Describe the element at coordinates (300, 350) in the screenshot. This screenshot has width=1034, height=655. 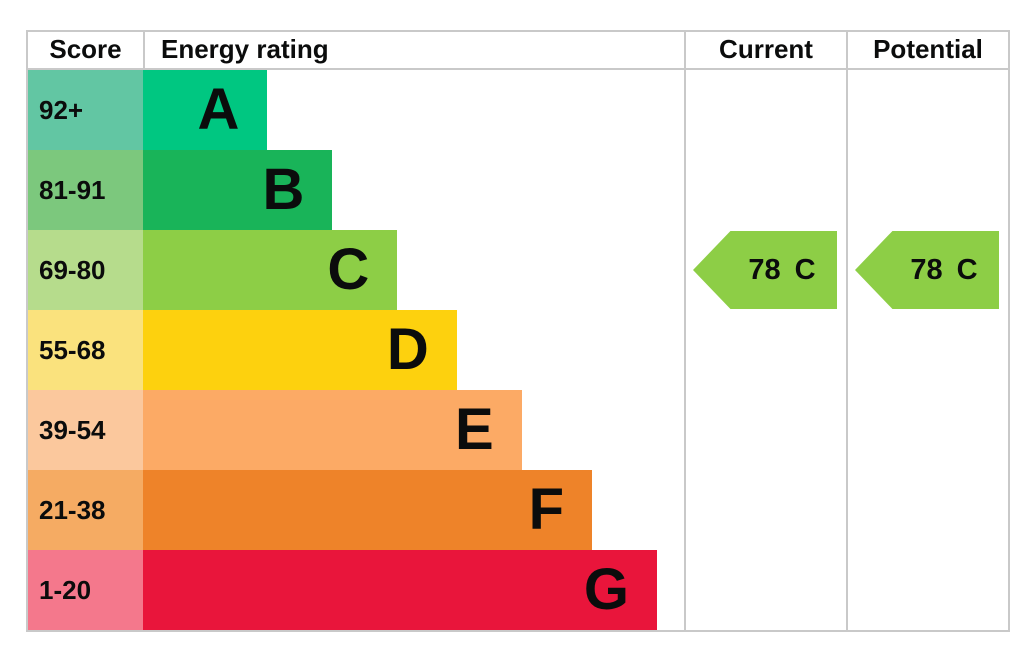
I see `energy-bar-d: D` at that location.